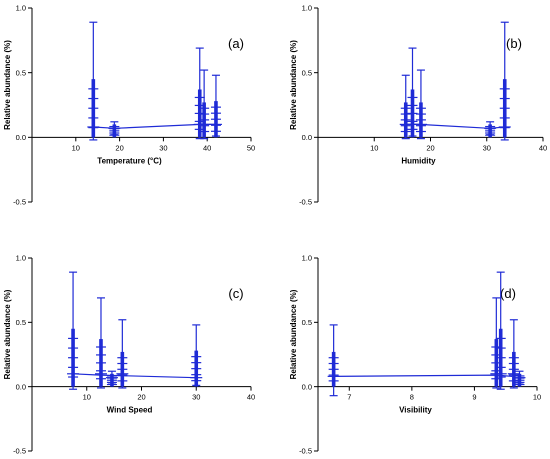 This screenshot has height=459, width=550. I want to click on x-axis-title: Visibility, so click(415, 410).